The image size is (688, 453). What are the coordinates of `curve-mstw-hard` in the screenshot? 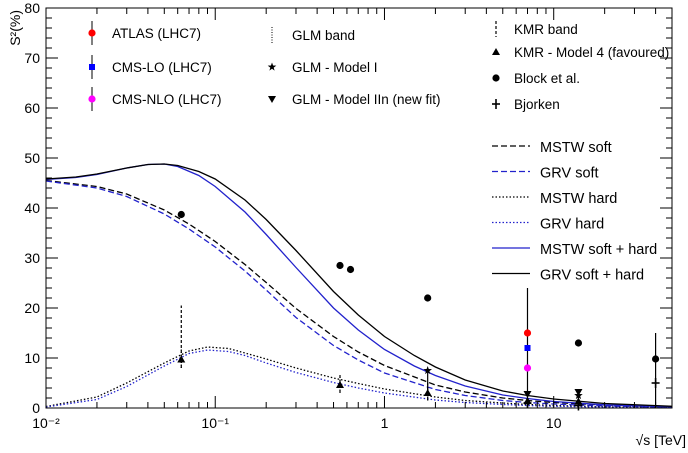 It's located at (359, 377).